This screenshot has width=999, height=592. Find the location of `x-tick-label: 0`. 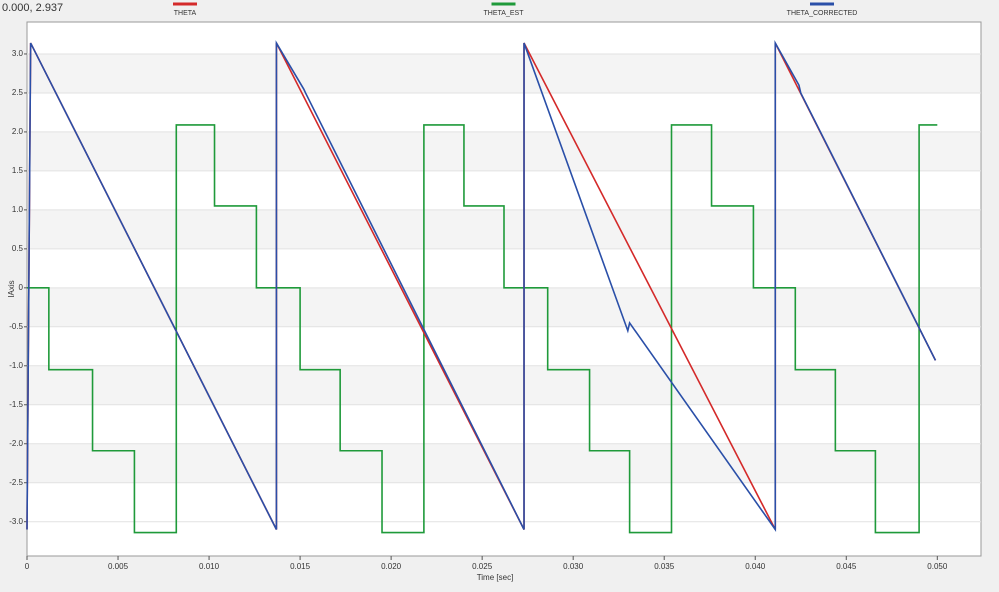

x-tick-label: 0 is located at coordinates (27, 566).